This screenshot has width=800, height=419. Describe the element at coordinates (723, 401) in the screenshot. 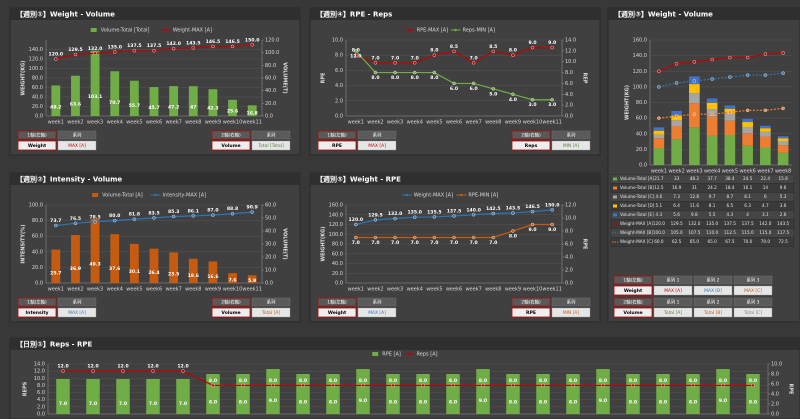

I see `bar-value-label: 9.0` at that location.